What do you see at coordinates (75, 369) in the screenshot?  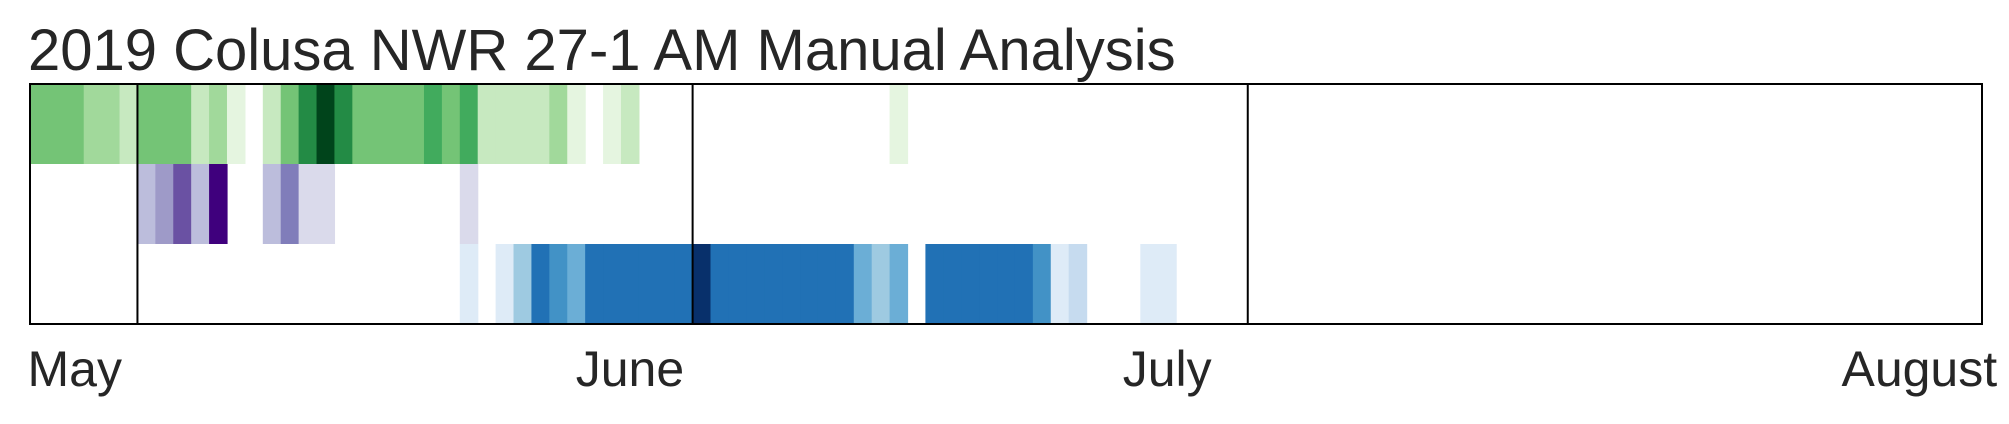 I see `month-tick-label: May` at bounding box center [75, 369].